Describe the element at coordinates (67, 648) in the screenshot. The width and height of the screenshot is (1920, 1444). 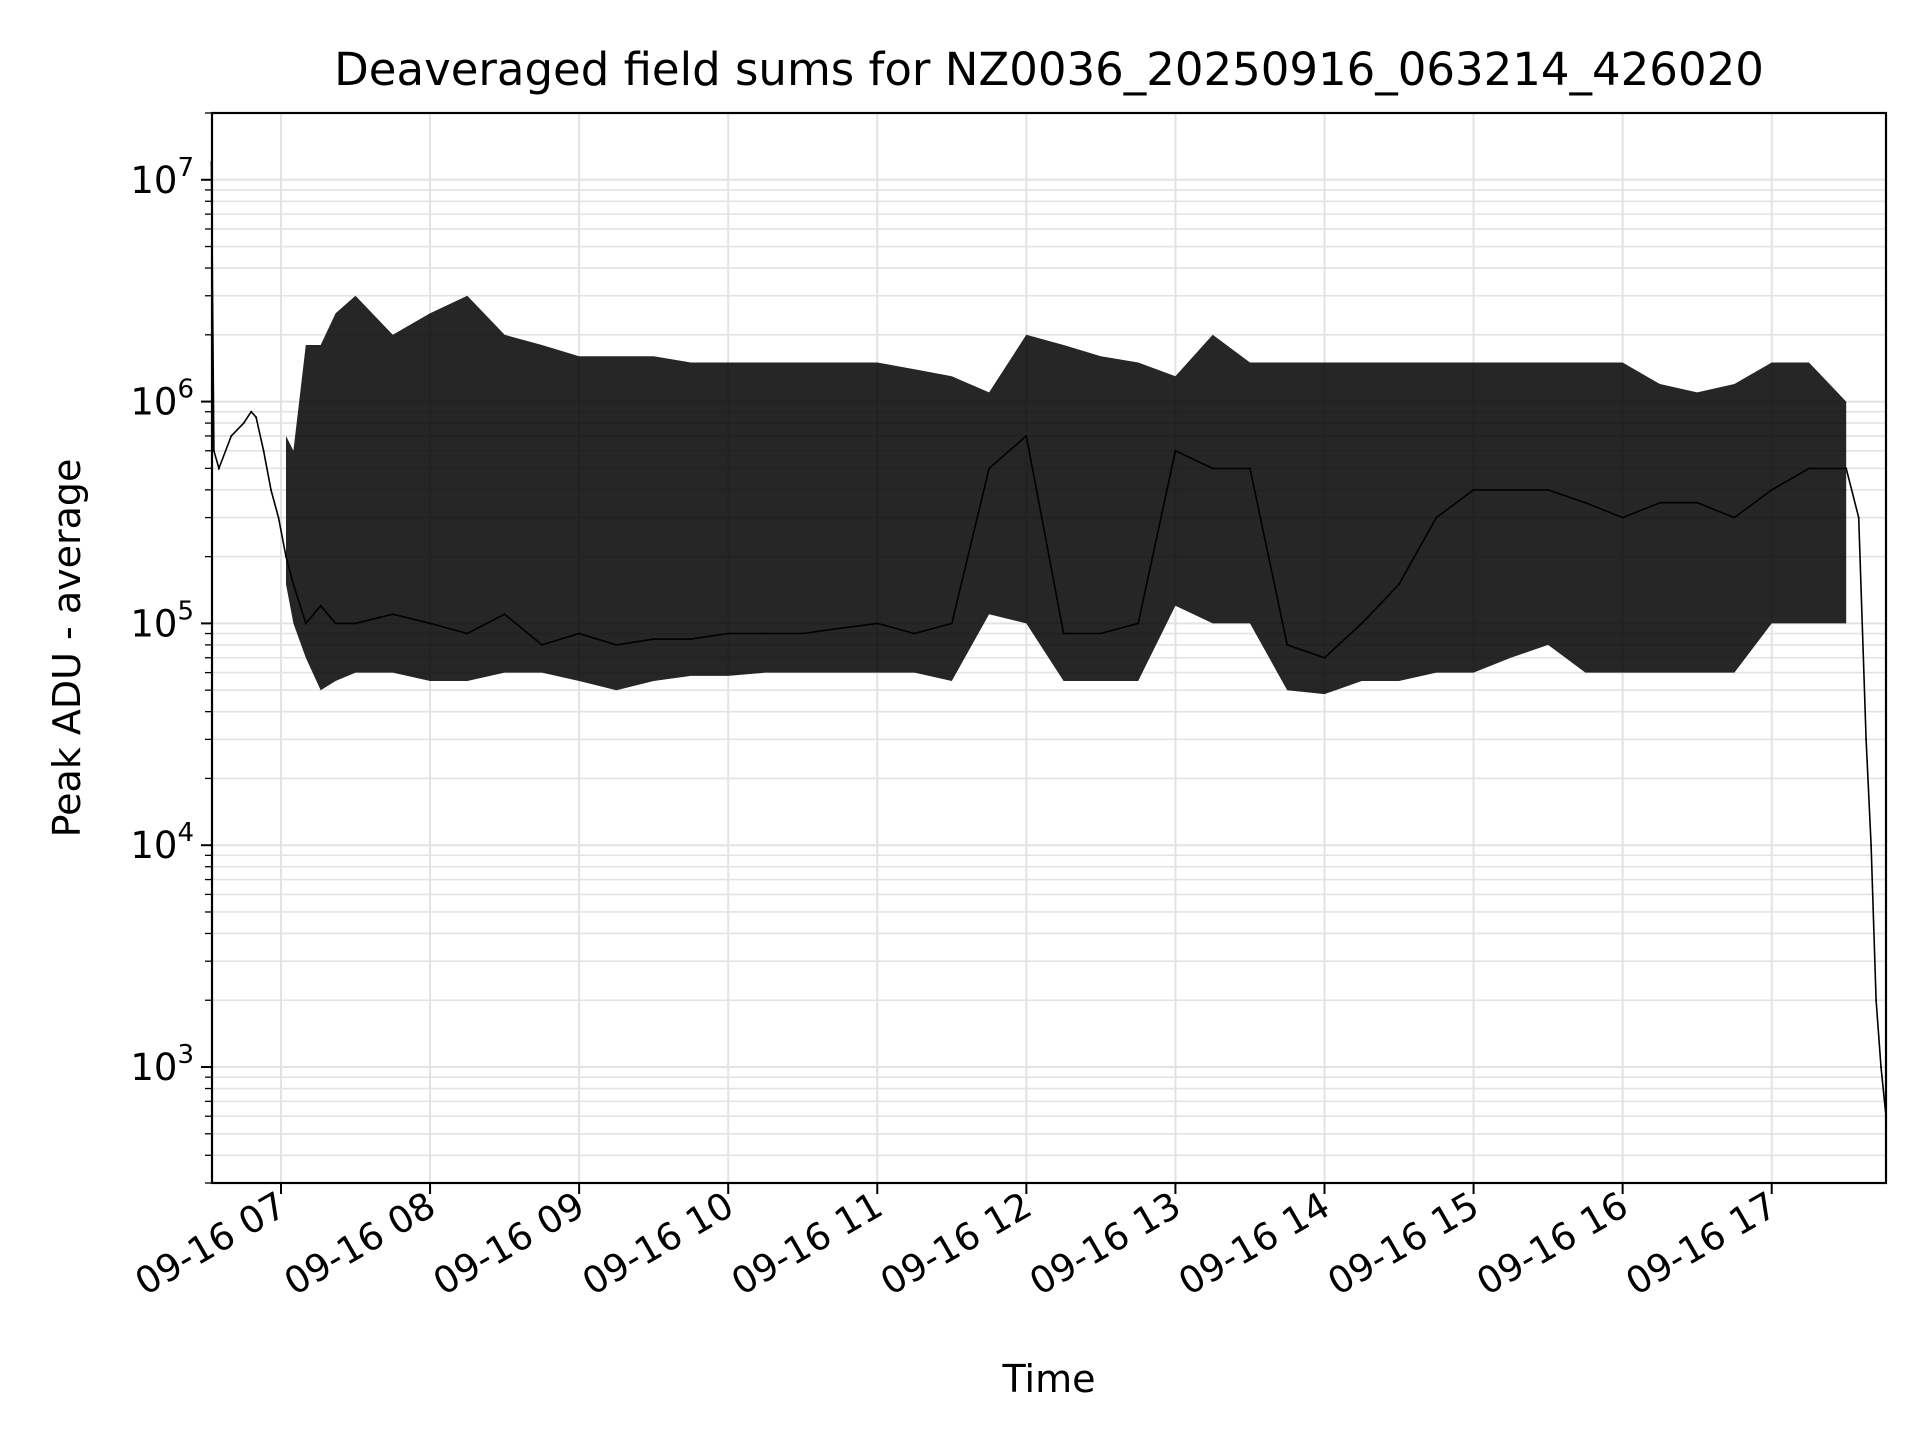
I see `y-axis-label: Peak ADU - average` at that location.